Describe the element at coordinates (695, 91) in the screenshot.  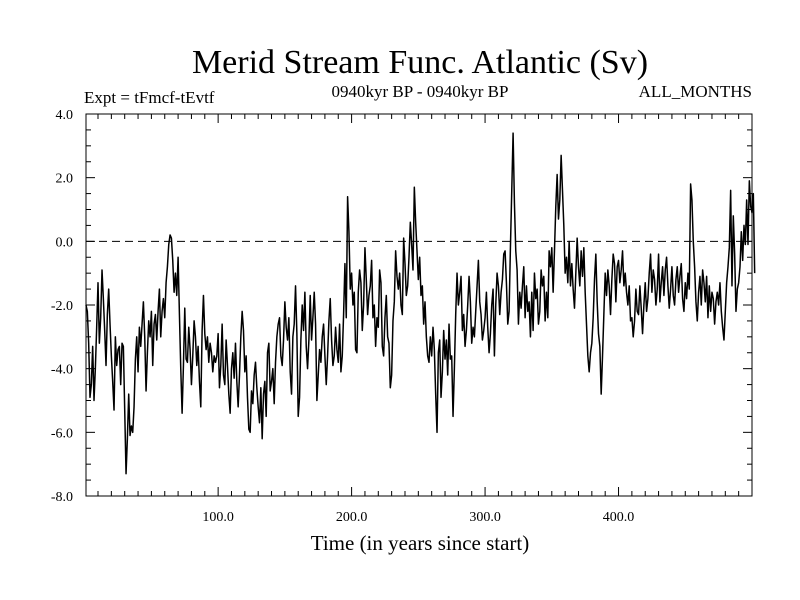
I see `chart-subtitle-right: ALL_MONTHS` at that location.